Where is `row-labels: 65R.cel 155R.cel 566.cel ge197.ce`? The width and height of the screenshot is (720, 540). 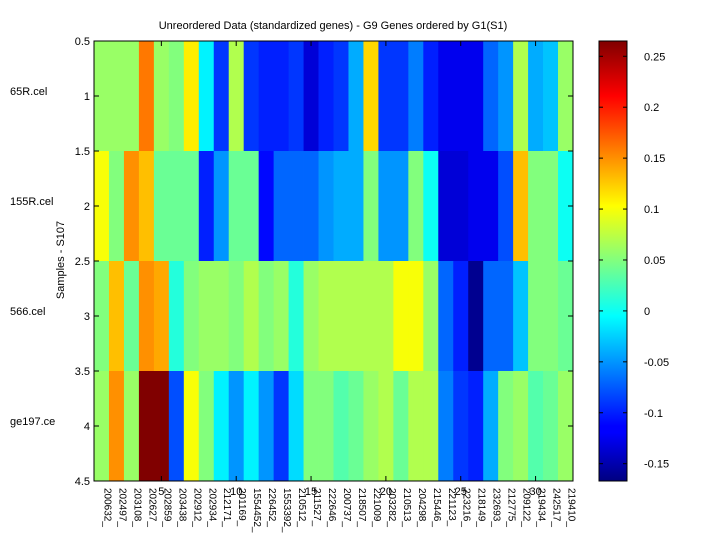
row-labels: 65R.cel 155R.cel 566.cel ge197.ce is located at coordinates (32, 257).